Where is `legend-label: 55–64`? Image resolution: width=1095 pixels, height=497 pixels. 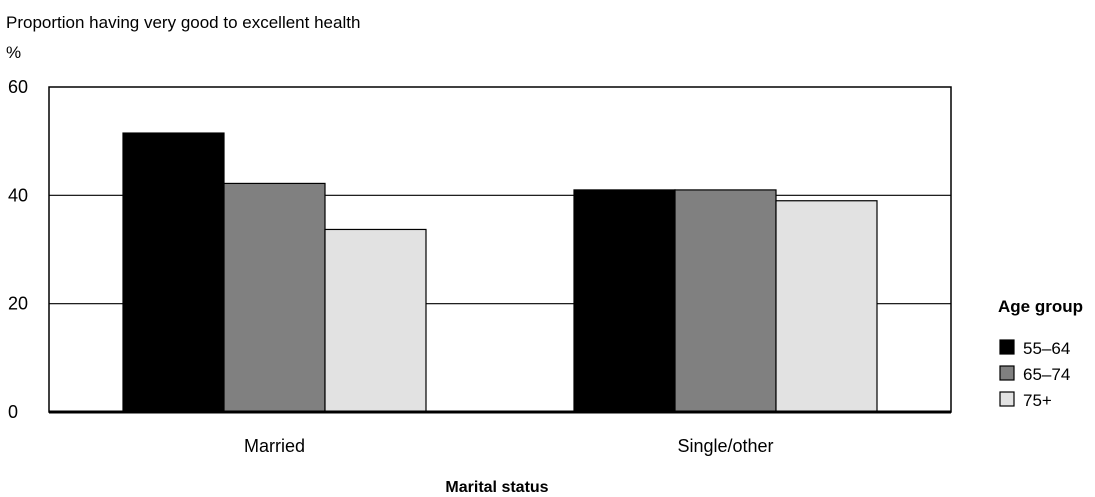 legend-label: 55–64 is located at coordinates (1046, 348).